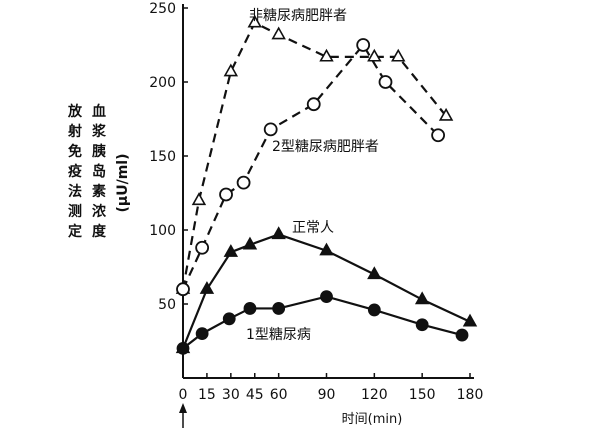 The height and width of the screenshot is (430, 600). What do you see at coordinates (183, 395) in the screenshot?
I see `x-tick-label: 0` at bounding box center [183, 395].